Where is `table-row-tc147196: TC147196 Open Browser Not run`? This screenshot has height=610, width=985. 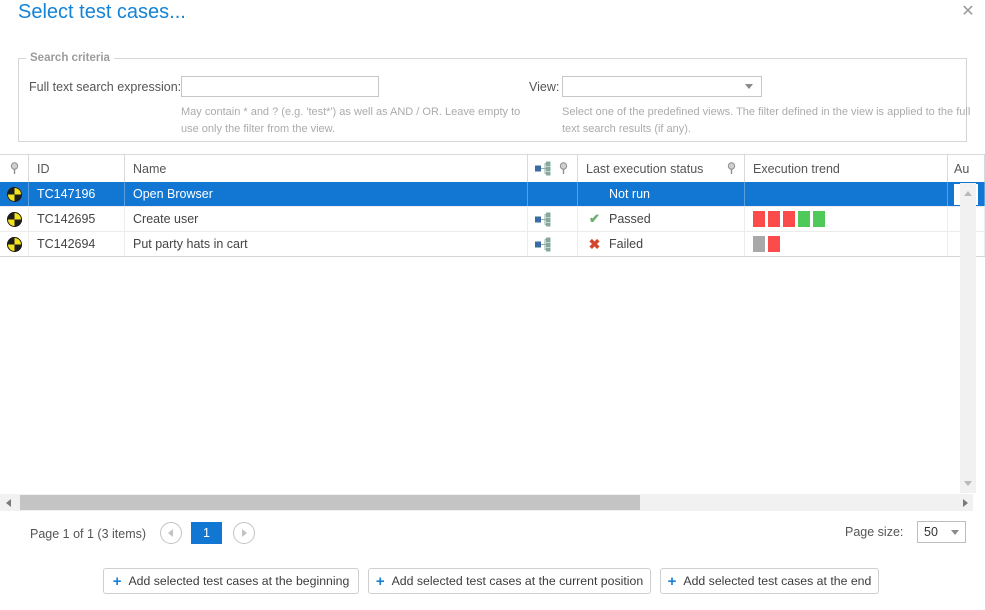 table-row-tc147196: TC147196 Open Browser Not run is located at coordinates (492, 194).